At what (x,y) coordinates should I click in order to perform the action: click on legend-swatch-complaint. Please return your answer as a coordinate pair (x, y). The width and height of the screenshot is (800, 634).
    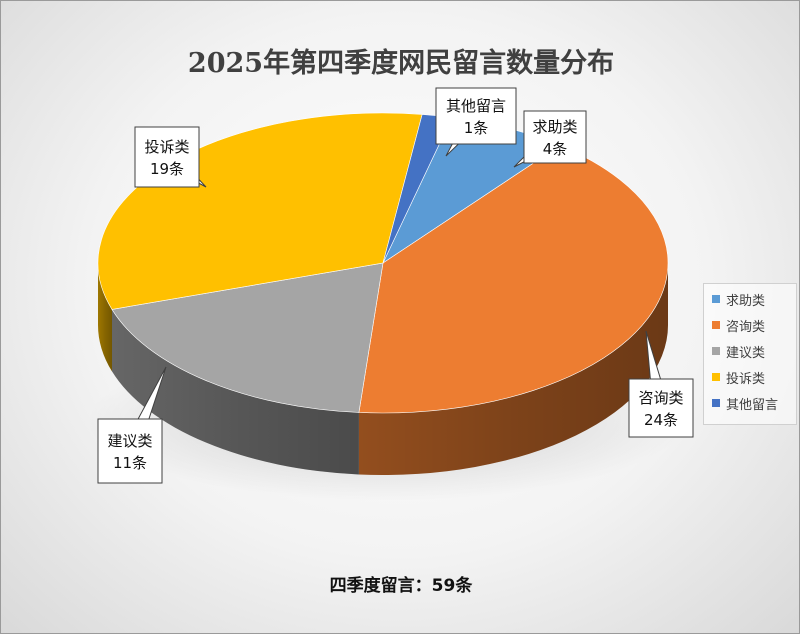
    Looking at the image, I should click on (716, 377).